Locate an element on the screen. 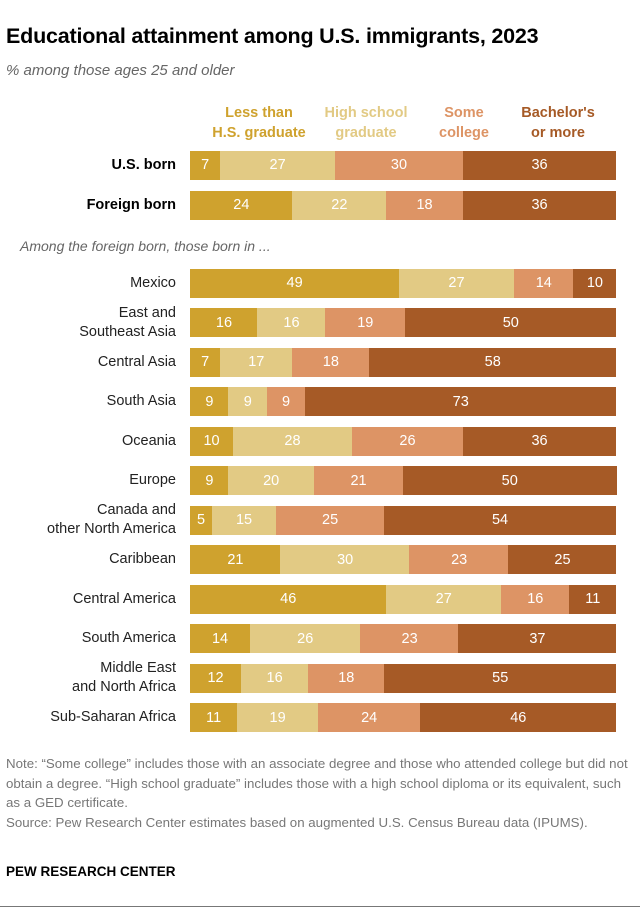  row-label: Canada and other North America is located at coordinates (111, 519).